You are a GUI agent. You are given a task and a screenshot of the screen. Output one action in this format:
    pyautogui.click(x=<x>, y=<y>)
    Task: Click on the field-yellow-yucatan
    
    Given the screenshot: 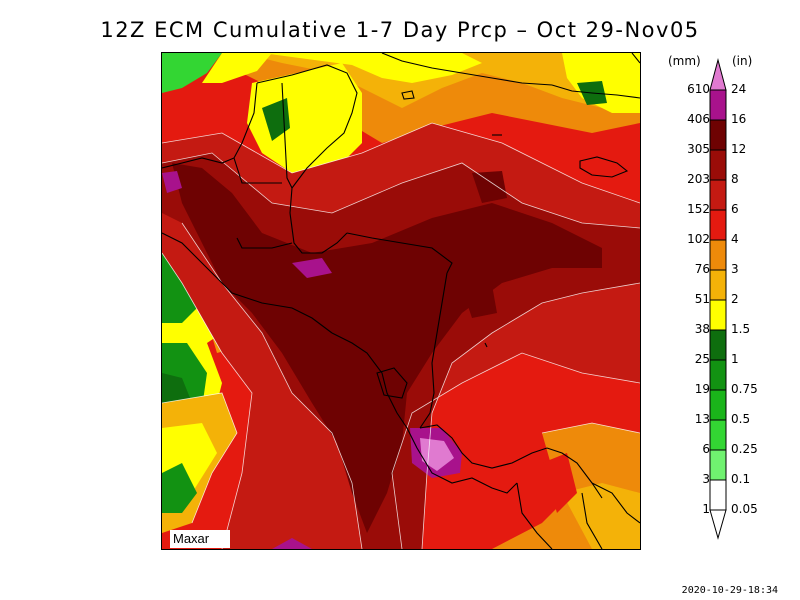 What is the action you would take?
    pyautogui.click(x=304, y=118)
    